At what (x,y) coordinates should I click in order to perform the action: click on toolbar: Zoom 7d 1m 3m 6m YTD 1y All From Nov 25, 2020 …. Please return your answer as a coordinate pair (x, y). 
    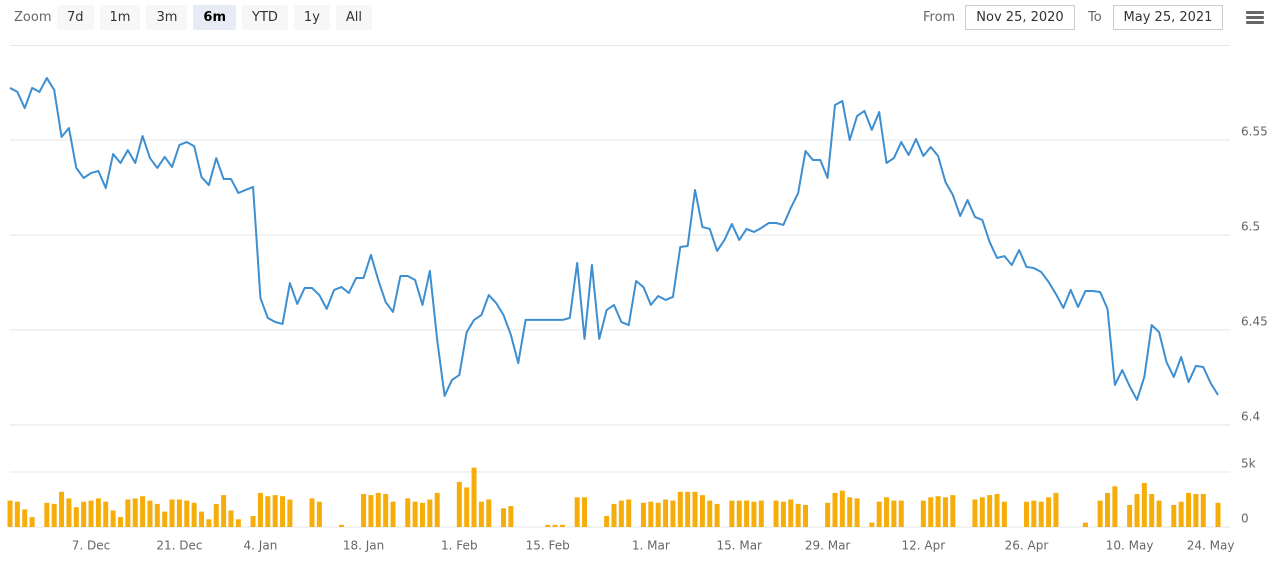
    Looking at the image, I should click on (640, 18).